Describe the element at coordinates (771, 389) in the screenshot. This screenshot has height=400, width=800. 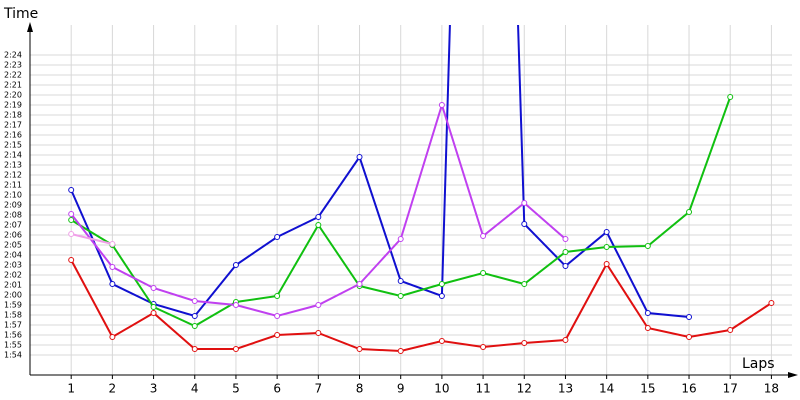
I see `x-tick-label: 18` at that location.